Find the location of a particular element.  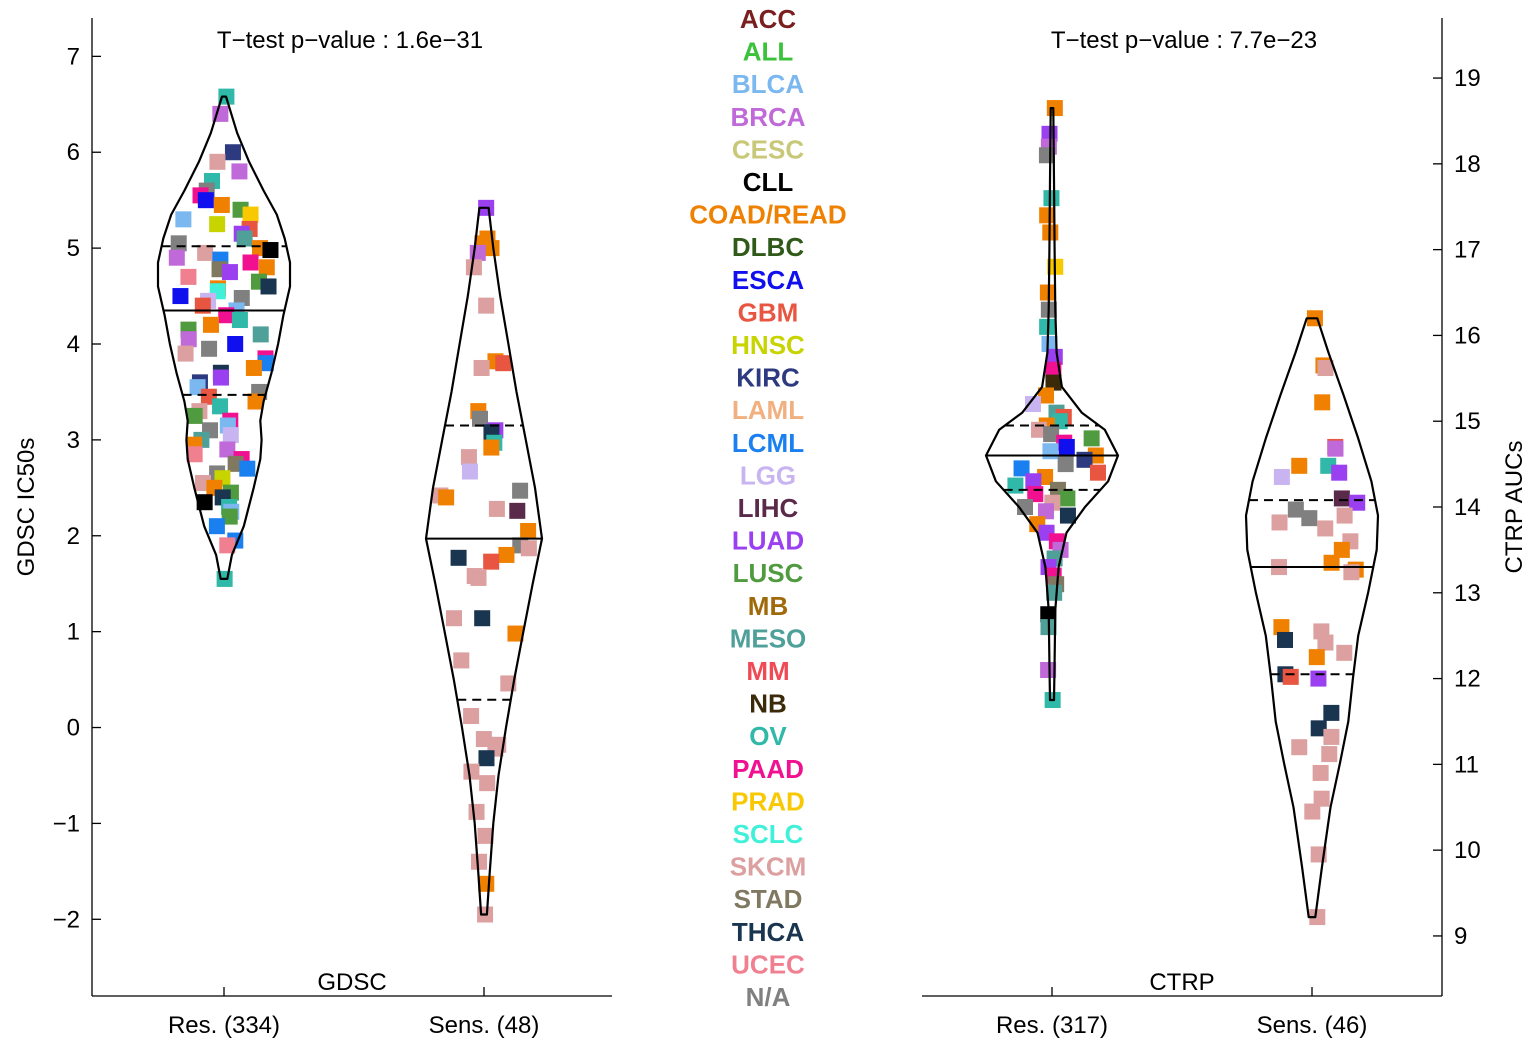

panel-label: GDSC is located at coordinates (351, 982).